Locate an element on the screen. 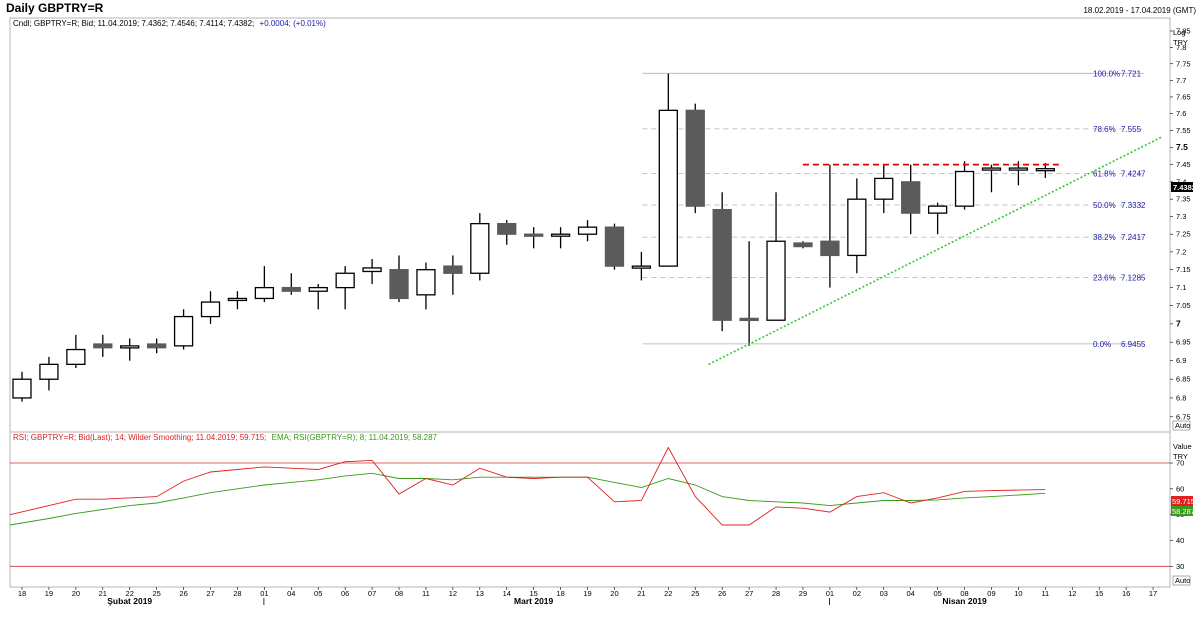  ema-last-tag is located at coordinates (1182, 511).